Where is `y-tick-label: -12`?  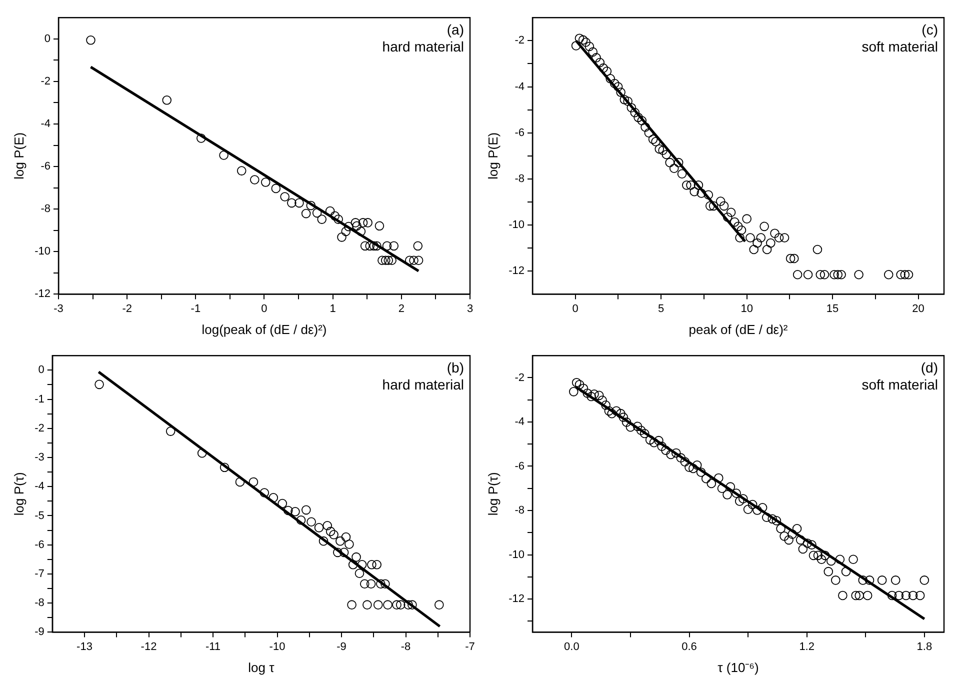
y-tick-label: -12 is located at coordinates (516, 271).